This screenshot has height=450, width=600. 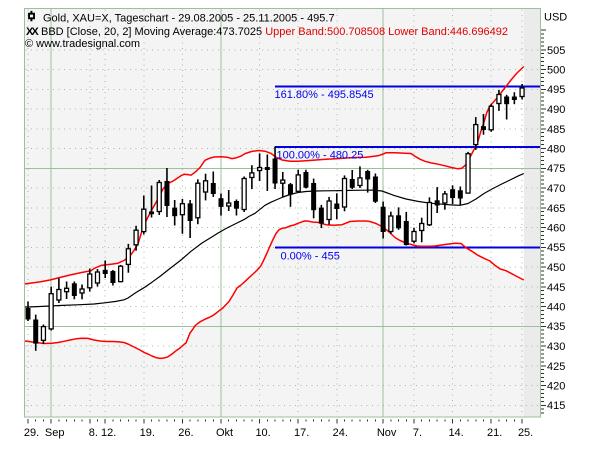 I want to click on svg-text: 460, so click(x=556, y=229).